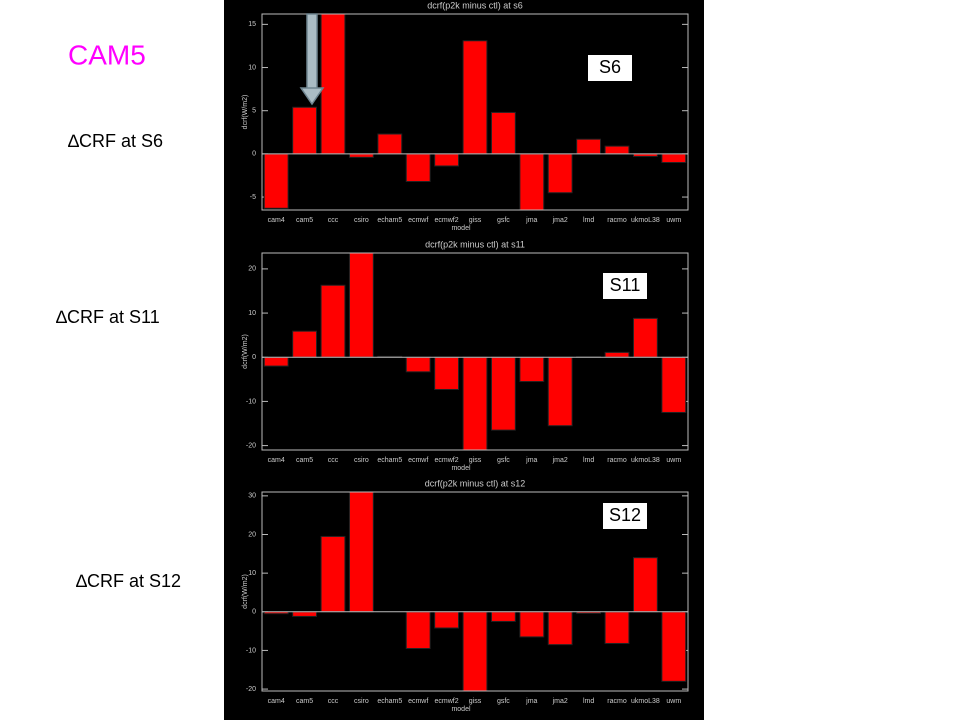 This screenshot has height=725, width=960. What do you see at coordinates (115, 141) in the screenshot?
I see `panel-caption: ∆CRF at S6` at bounding box center [115, 141].